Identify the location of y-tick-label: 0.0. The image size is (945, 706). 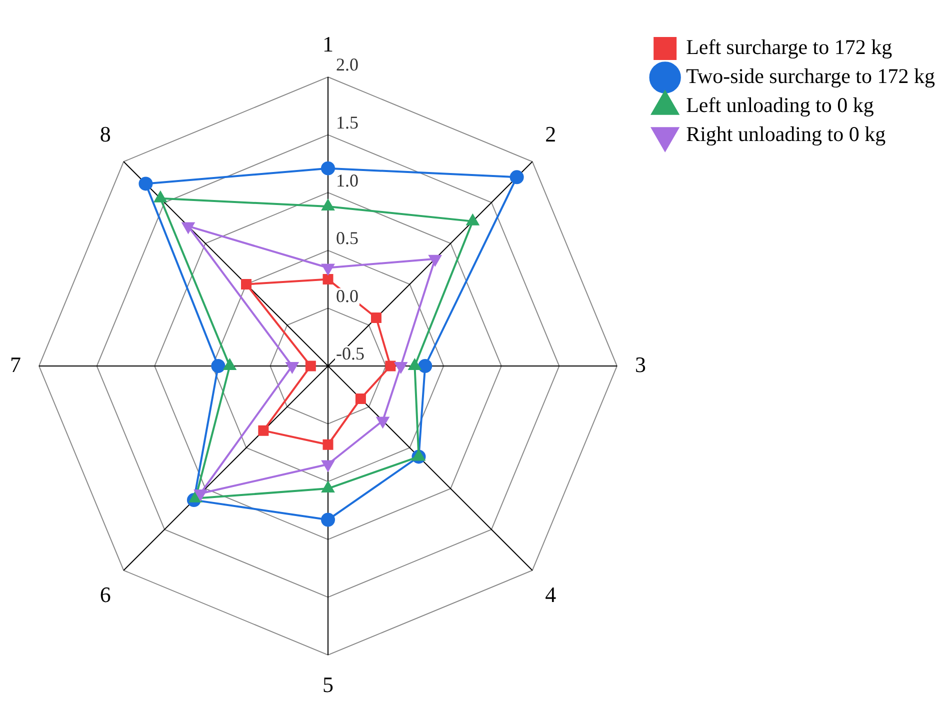
(347, 296).